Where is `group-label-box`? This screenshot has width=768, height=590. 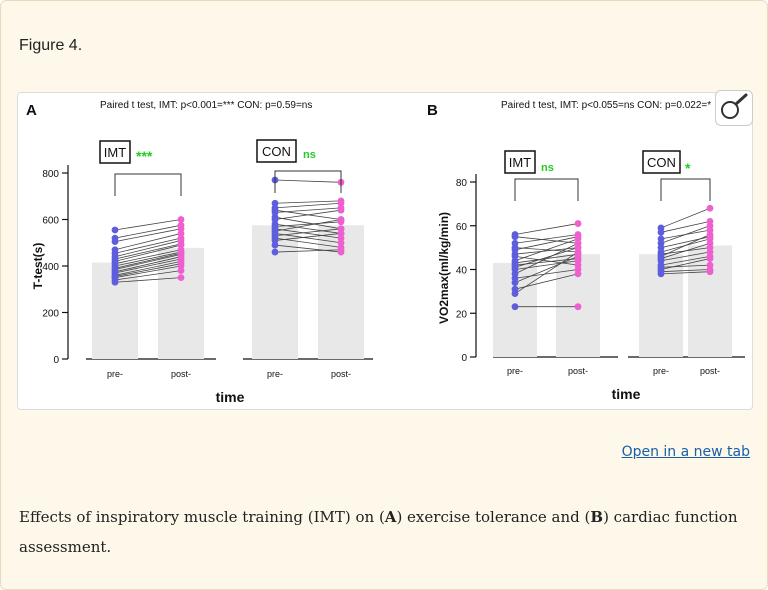
group-label-box is located at coordinates (661, 162).